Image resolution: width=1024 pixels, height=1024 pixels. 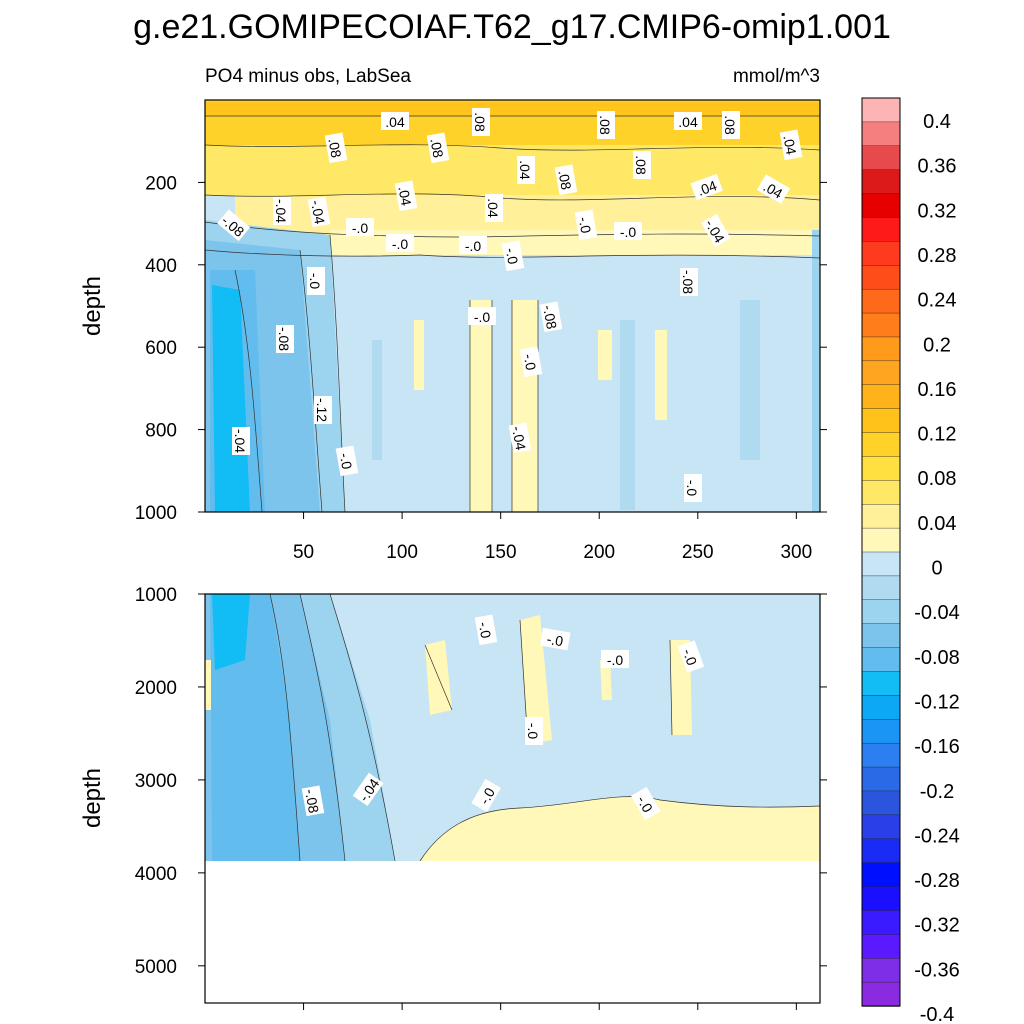 What do you see at coordinates (552, 537) in the screenshot?
I see `upper-x-axis: 50 100 150 200 250 300` at bounding box center [552, 537].